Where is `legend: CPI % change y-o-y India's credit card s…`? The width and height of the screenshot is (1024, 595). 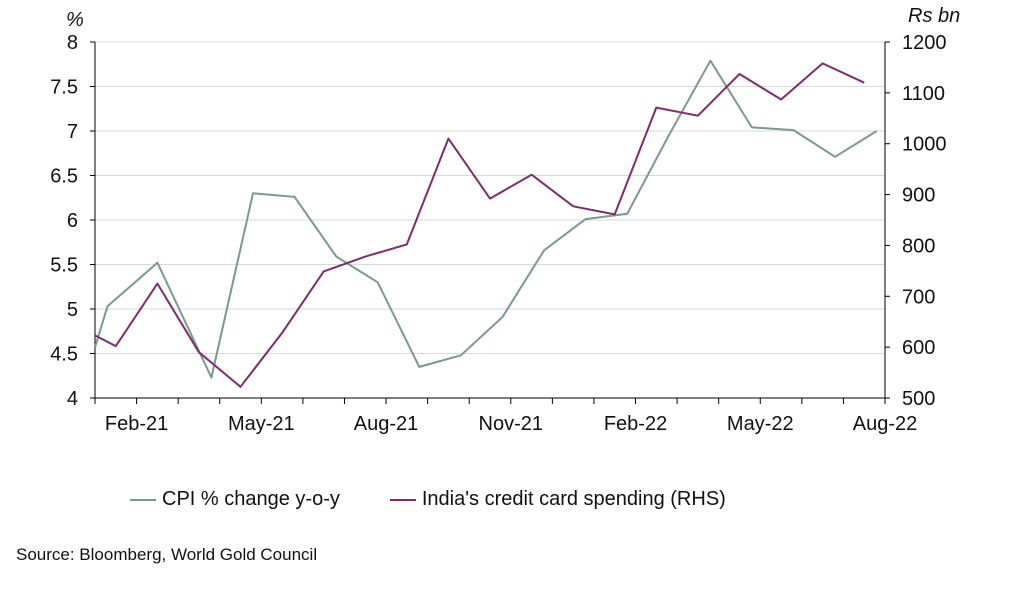
legend: CPI % change y-o-y India's credit card s… is located at coordinates (453, 499).